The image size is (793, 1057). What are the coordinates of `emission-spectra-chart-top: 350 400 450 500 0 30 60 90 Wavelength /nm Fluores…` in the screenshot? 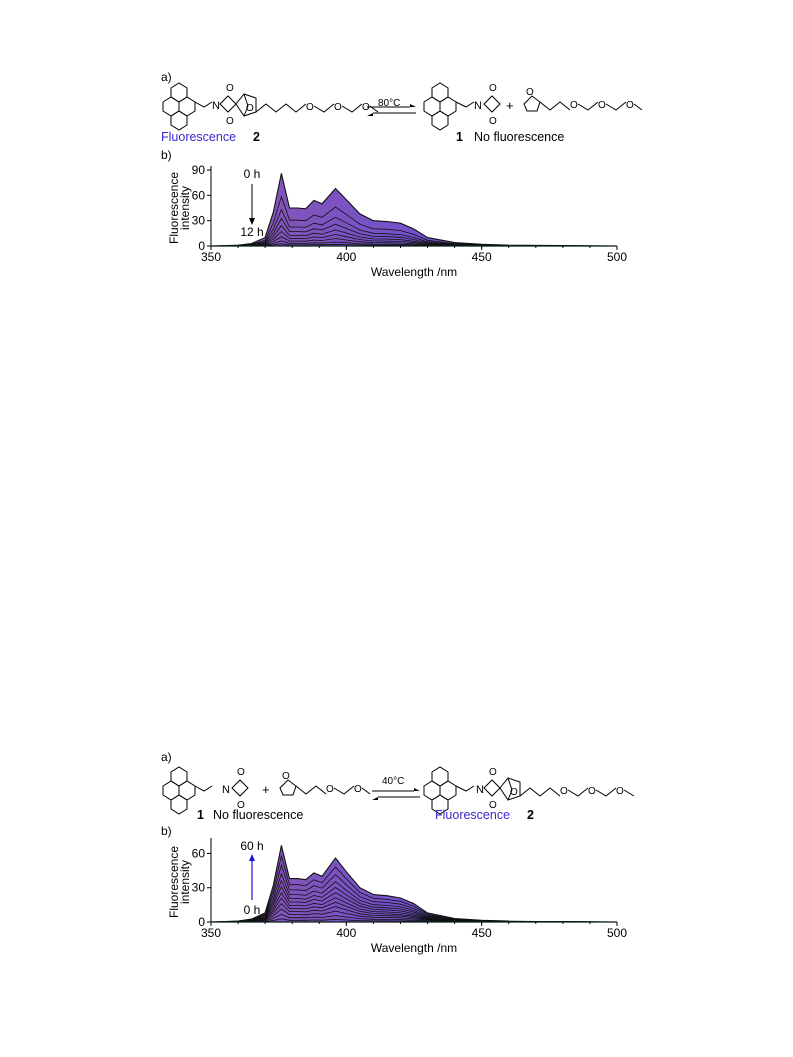 It's located at (397, 221).